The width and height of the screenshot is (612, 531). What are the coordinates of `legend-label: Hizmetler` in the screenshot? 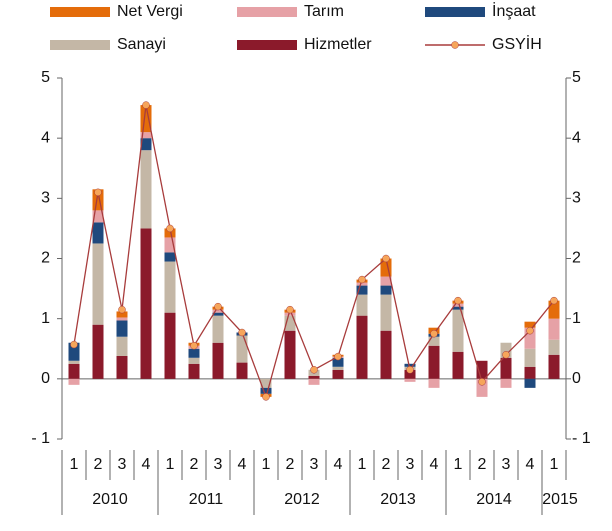 It's located at (338, 44).